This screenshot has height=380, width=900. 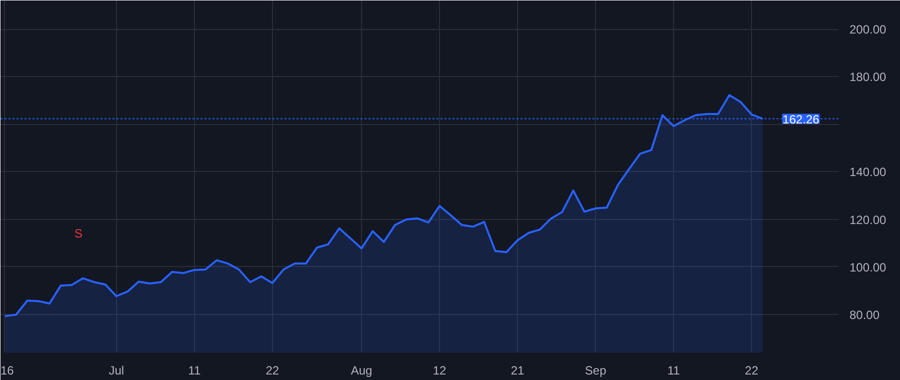 I want to click on y-tick-label: 100.00, so click(x=868, y=267).